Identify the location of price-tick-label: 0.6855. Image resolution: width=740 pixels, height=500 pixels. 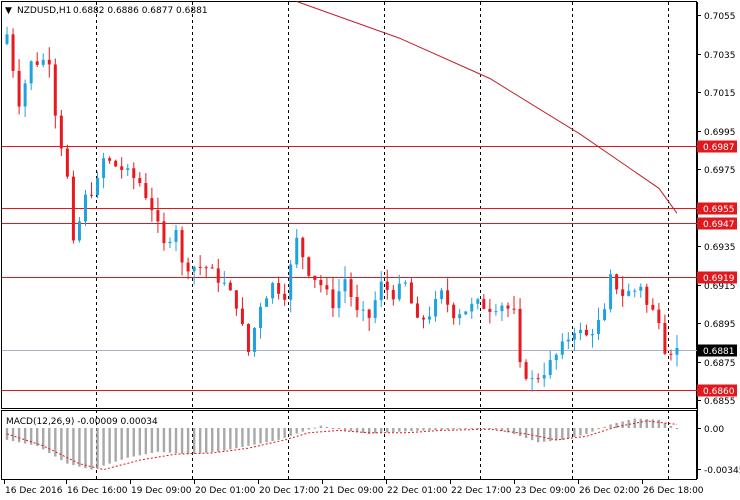
(720, 402).